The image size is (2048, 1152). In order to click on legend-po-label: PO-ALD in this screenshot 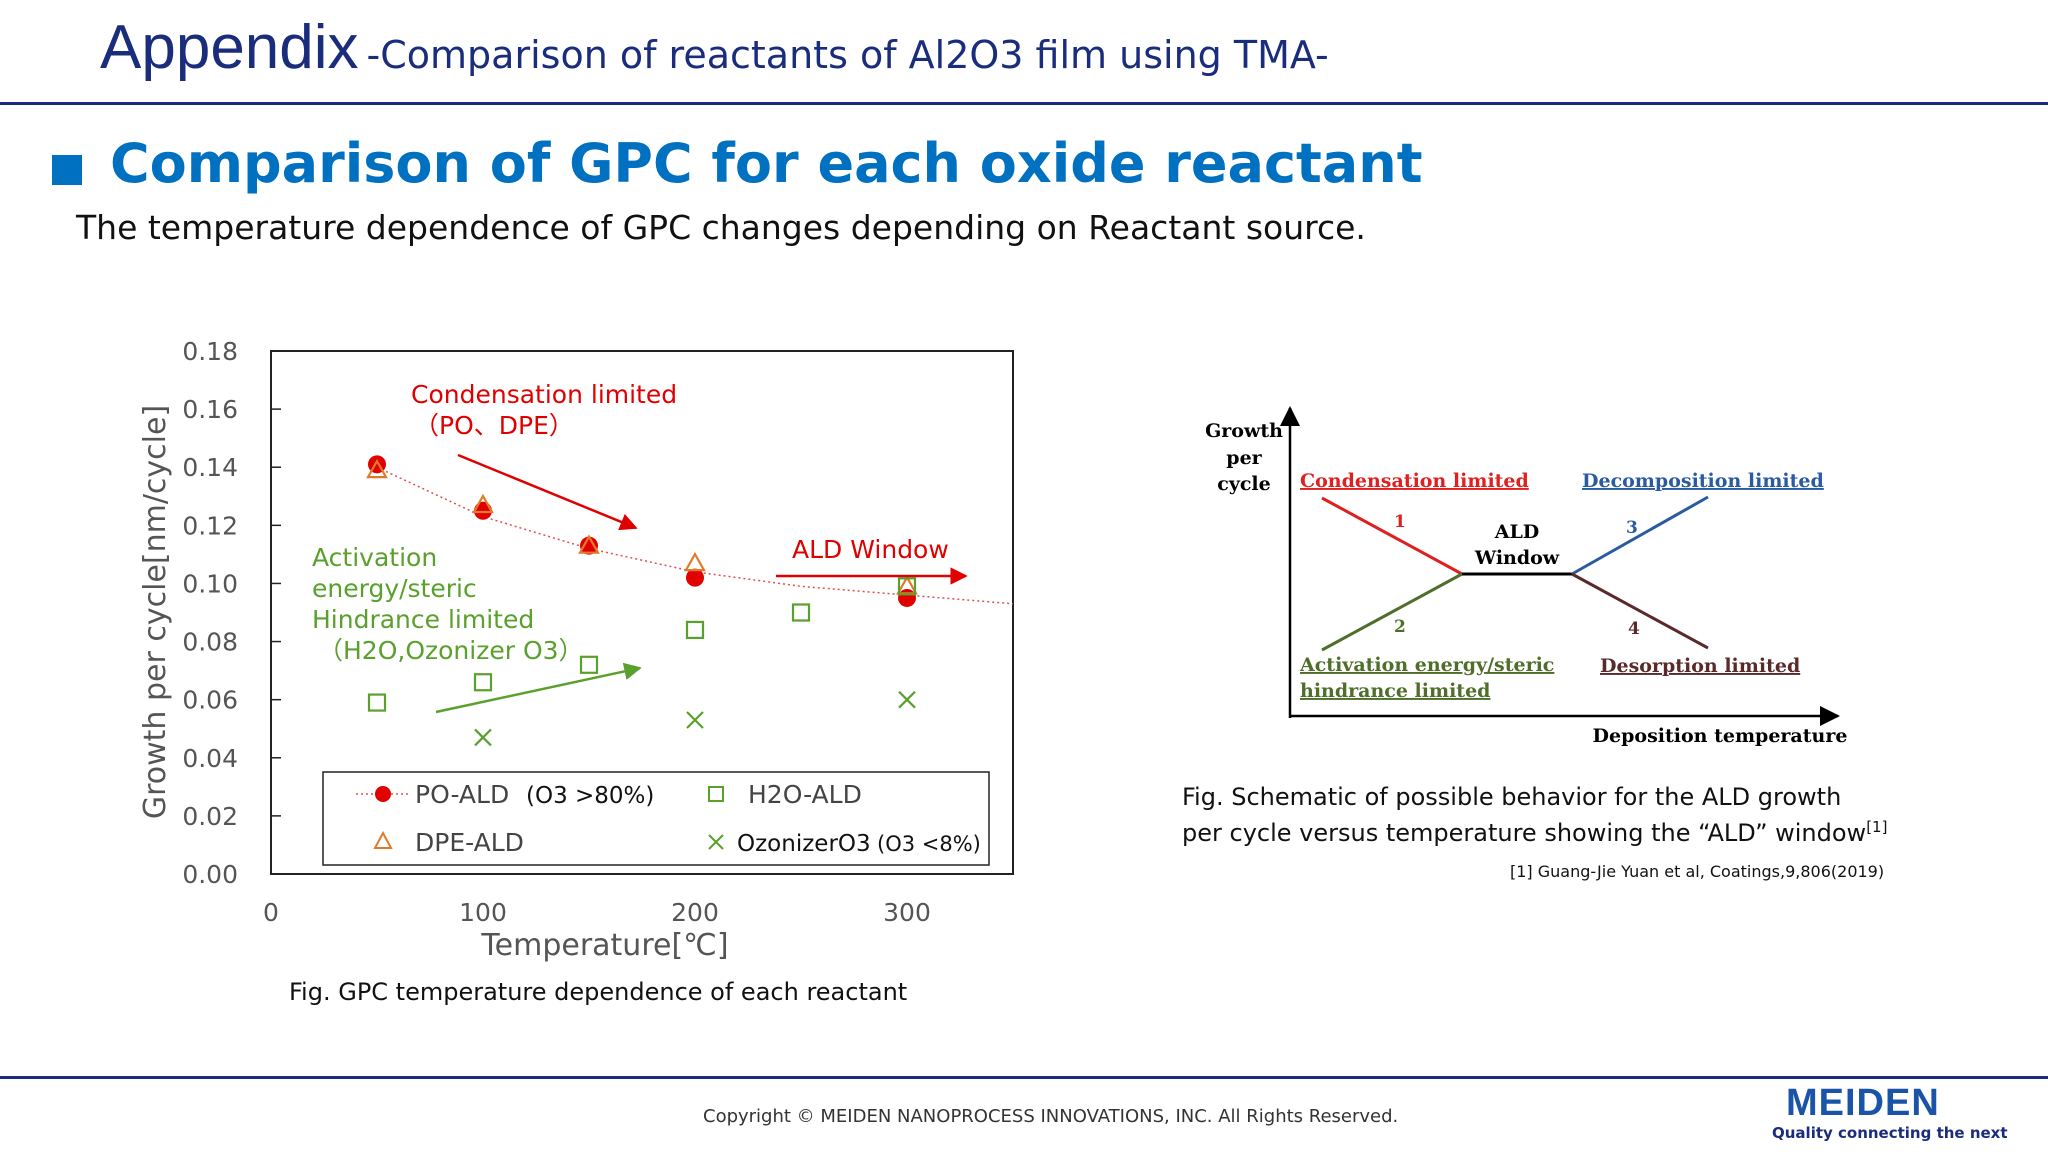, I will do `click(462, 794)`.